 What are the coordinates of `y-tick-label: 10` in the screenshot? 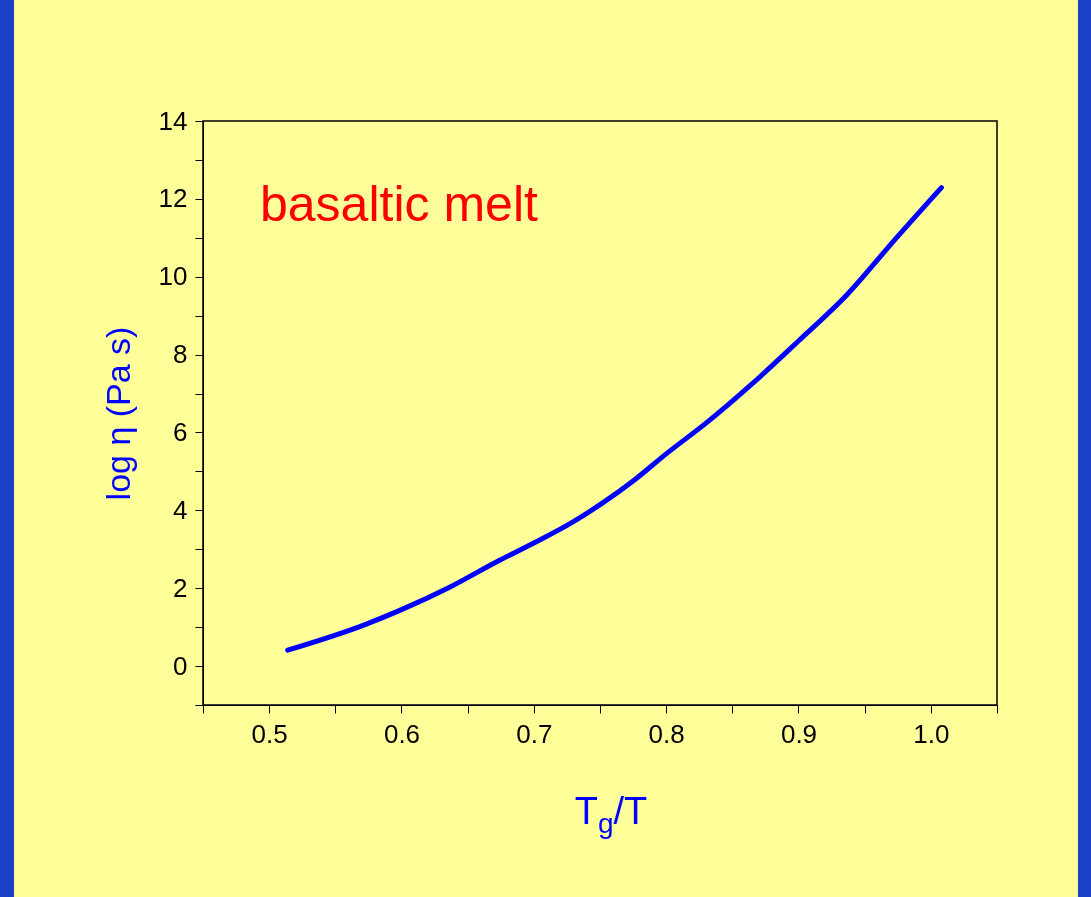 It's located at (173, 276).